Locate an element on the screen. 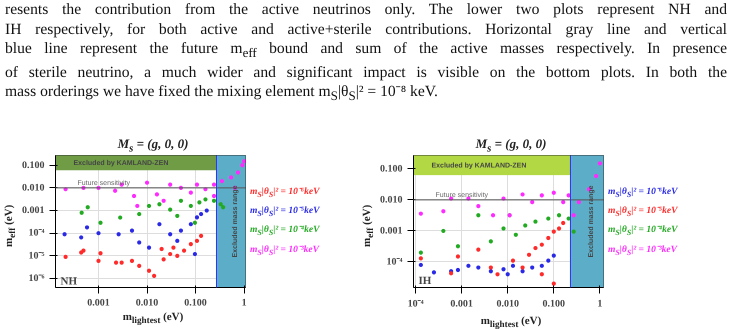 The width and height of the screenshot is (732, 330). text: of sterile neutrino, a much wider and significant impact is visible on the bottom plots. In both the is located at coordinates (366, 72).